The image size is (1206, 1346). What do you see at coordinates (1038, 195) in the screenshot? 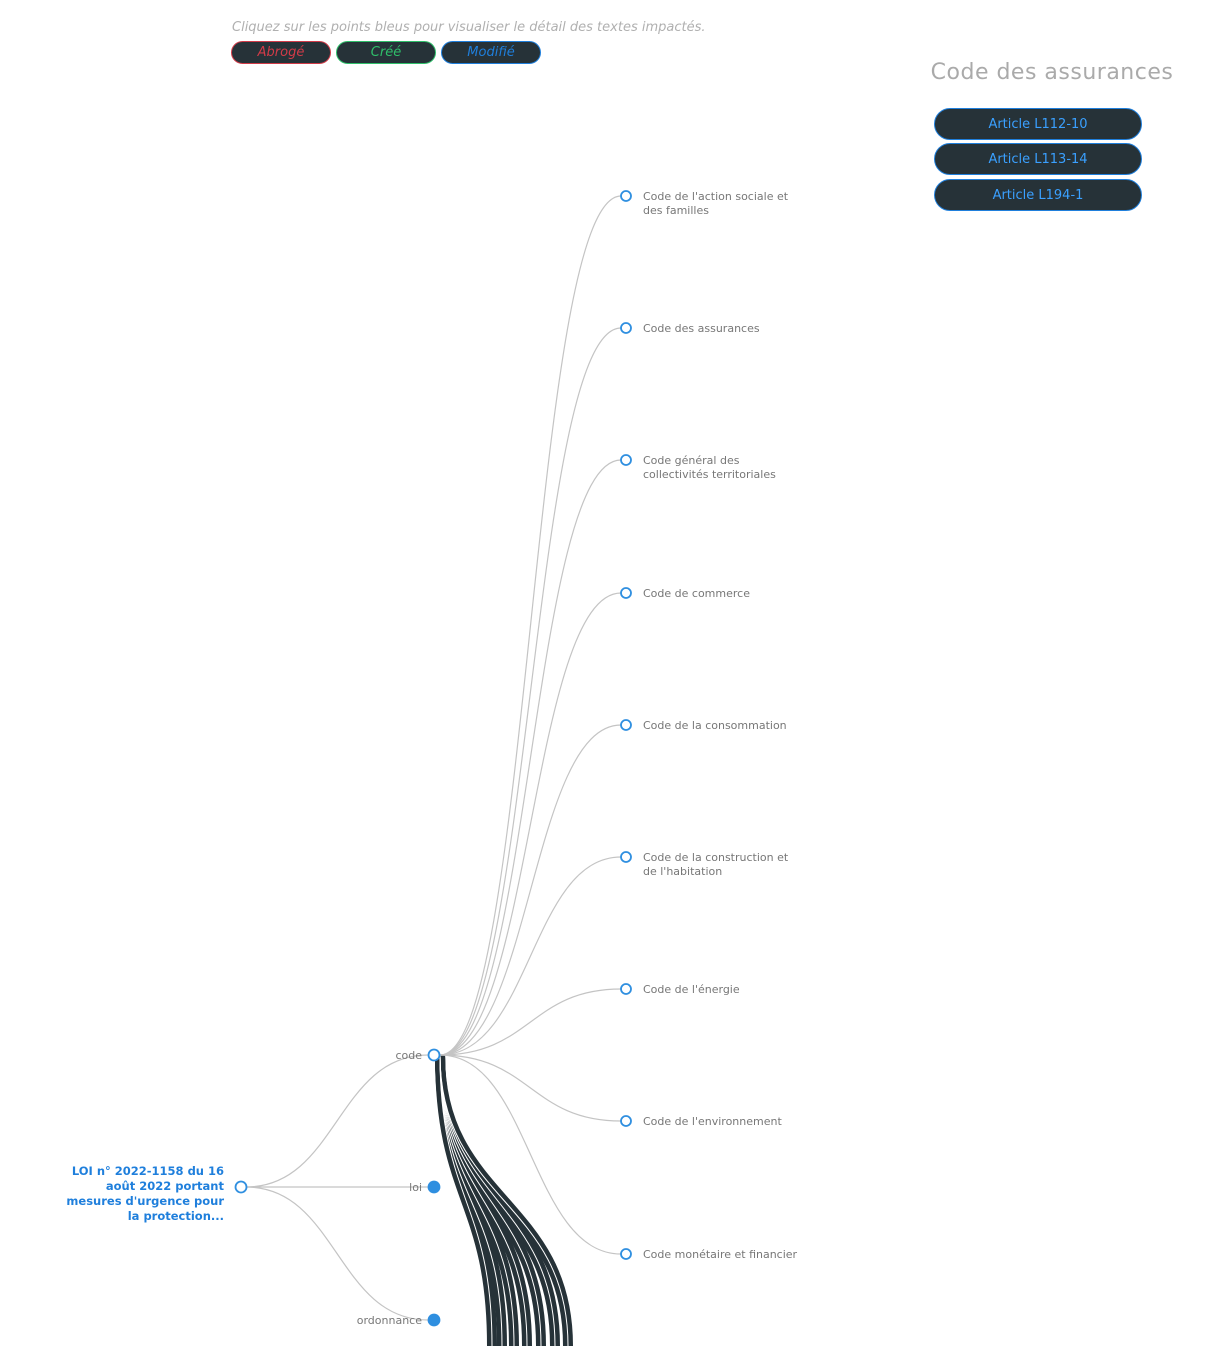
I see `article-button: Article L194-1` at bounding box center [1038, 195].